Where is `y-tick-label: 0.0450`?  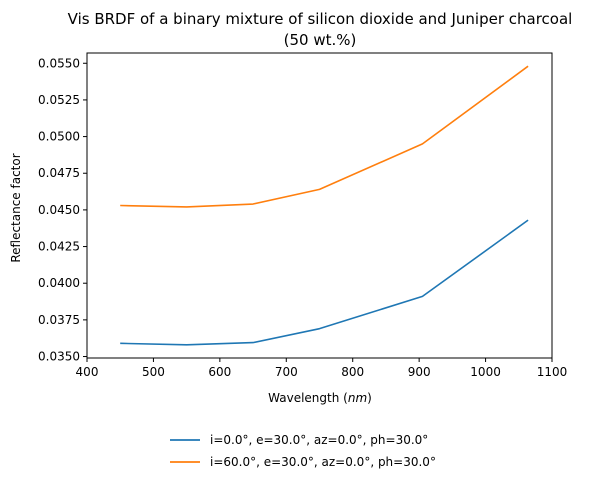 y-tick-label: 0.0450 is located at coordinates (59, 210).